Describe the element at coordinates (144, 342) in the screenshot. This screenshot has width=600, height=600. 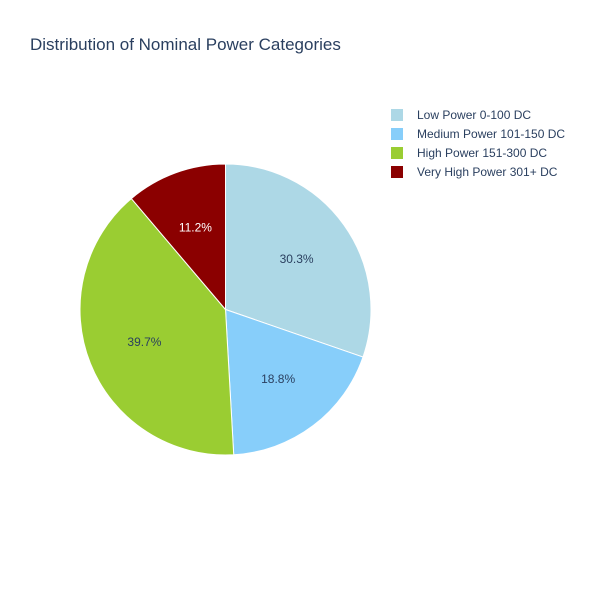
I see `slice-label-high-power-151-300-dc: 39.7%` at that location.